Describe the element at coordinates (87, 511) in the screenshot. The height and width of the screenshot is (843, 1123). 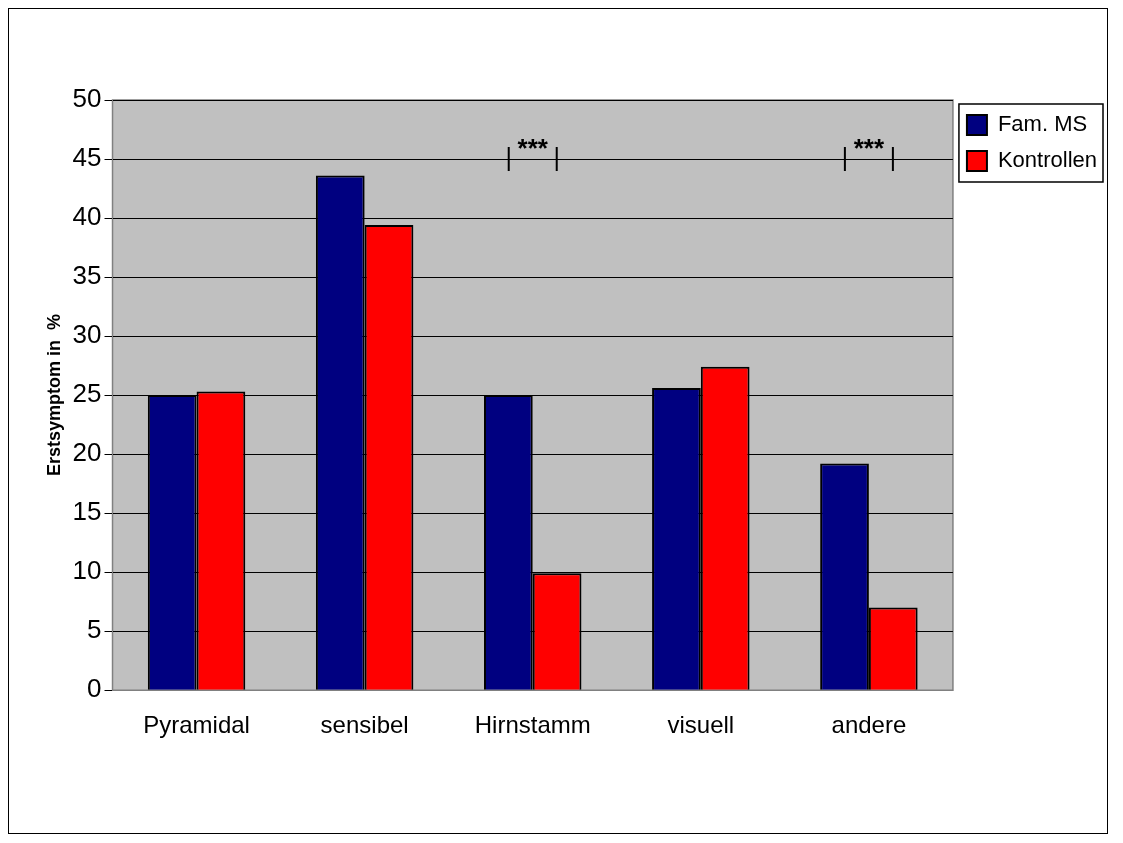
I see `y-tick-label: 15` at that location.